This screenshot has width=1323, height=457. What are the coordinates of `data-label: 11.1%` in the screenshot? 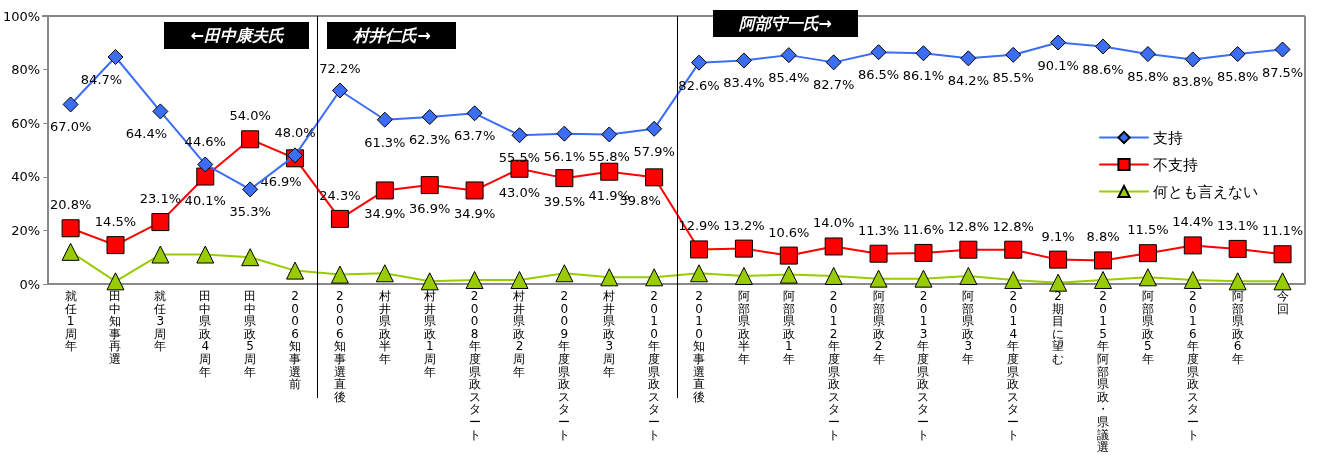 It's located at (1282, 231).